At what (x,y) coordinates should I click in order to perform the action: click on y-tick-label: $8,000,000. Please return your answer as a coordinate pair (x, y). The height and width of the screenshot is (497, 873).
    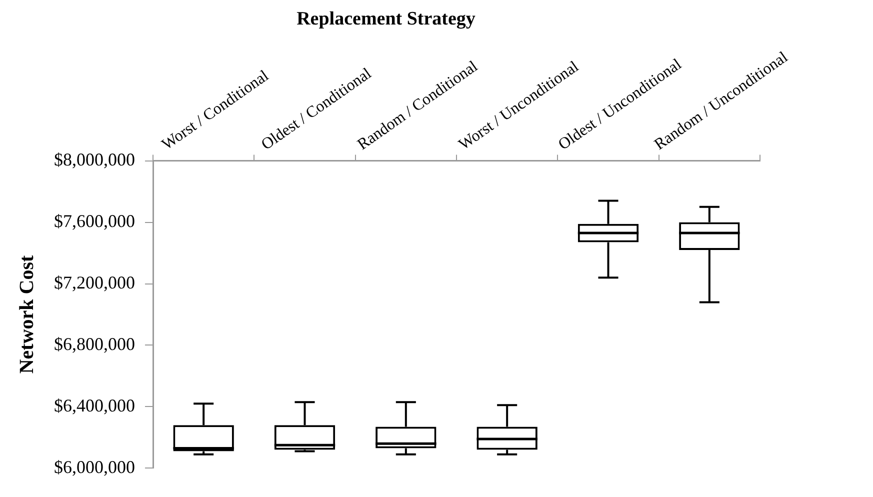
    Looking at the image, I should click on (94, 160).